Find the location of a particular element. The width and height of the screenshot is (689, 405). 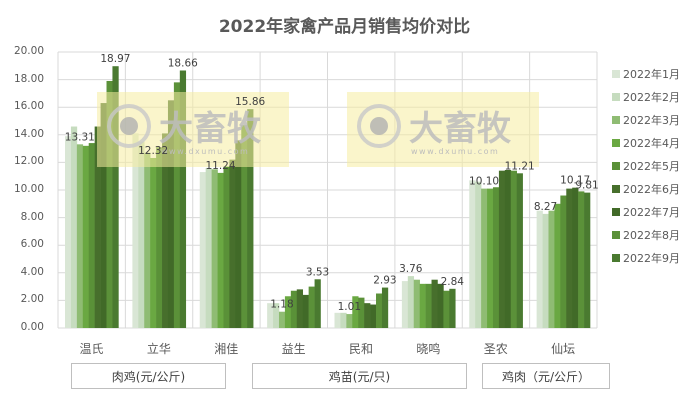

legend-item: 2022年7月 is located at coordinates (646, 212).